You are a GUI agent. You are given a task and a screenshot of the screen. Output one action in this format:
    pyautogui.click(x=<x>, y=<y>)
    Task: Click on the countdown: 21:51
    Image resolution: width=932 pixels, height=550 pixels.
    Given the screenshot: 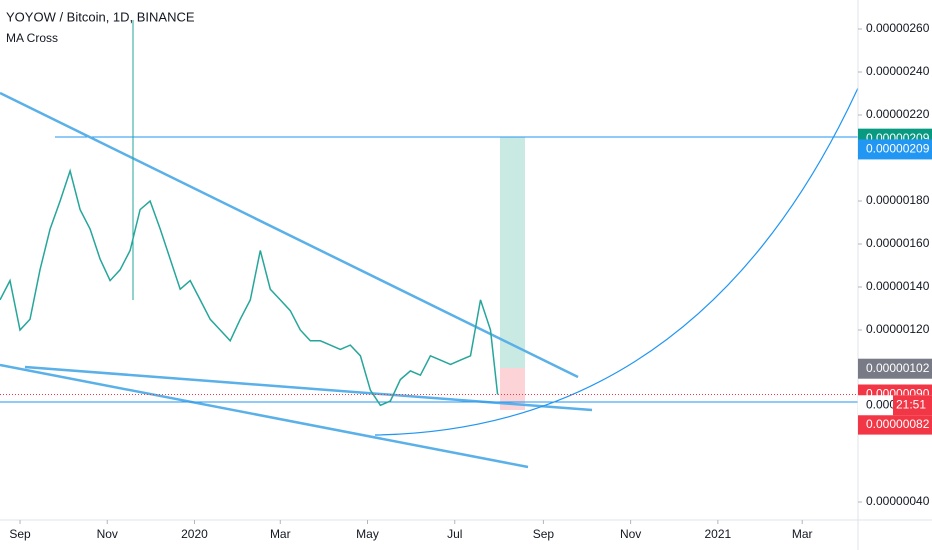 What is the action you would take?
    pyautogui.click(x=911, y=404)
    